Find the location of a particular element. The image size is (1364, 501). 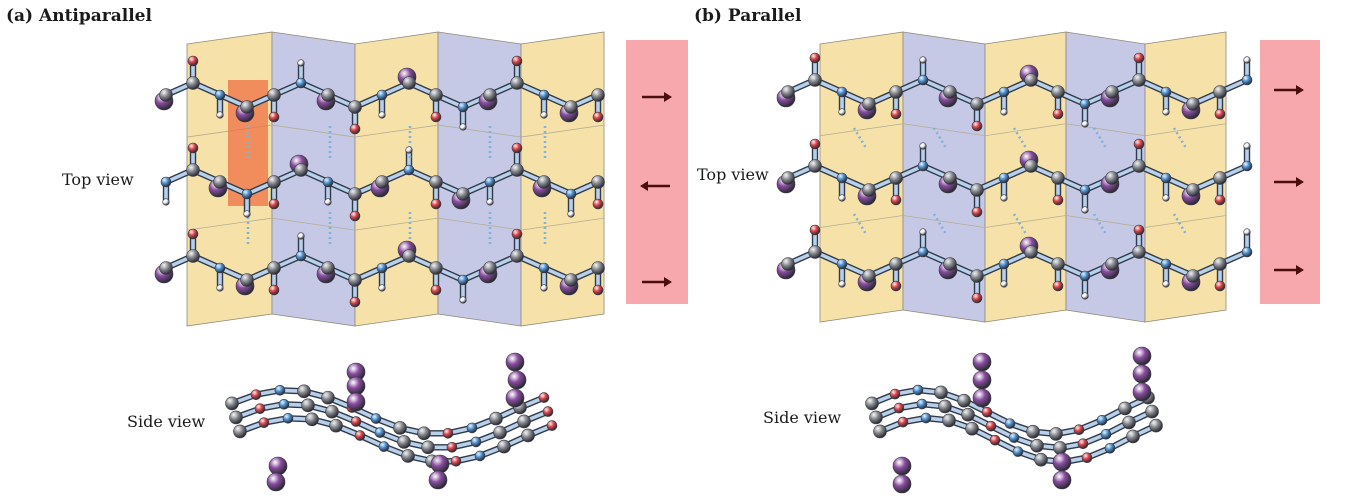

panel-a-sheet-divider is located at coordinates (395, 224).